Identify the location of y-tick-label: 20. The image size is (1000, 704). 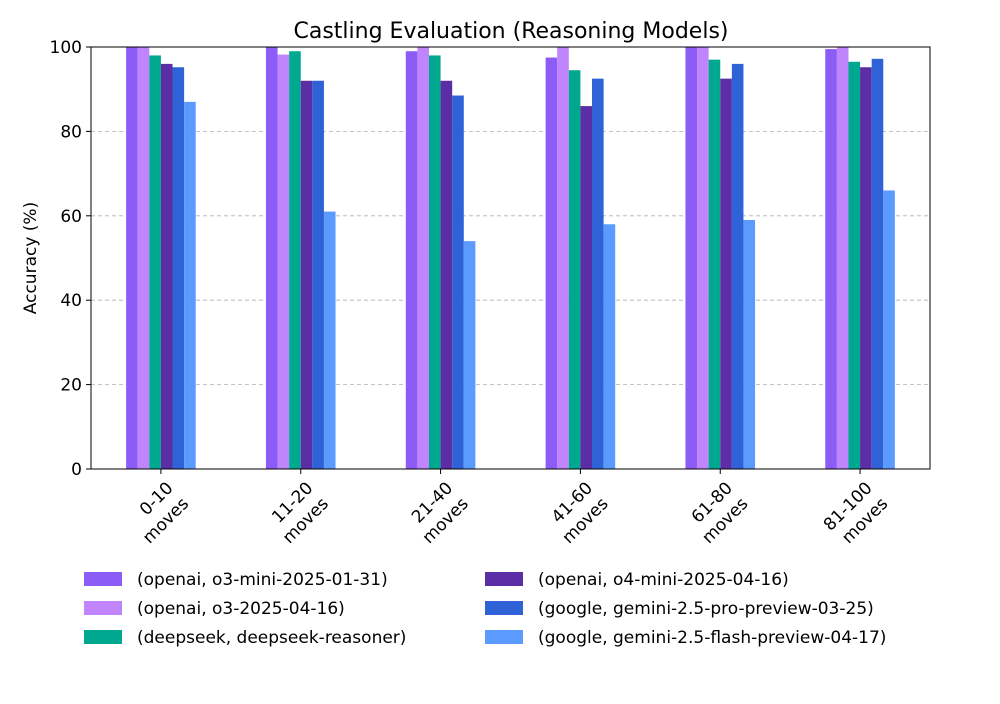
(71, 386).